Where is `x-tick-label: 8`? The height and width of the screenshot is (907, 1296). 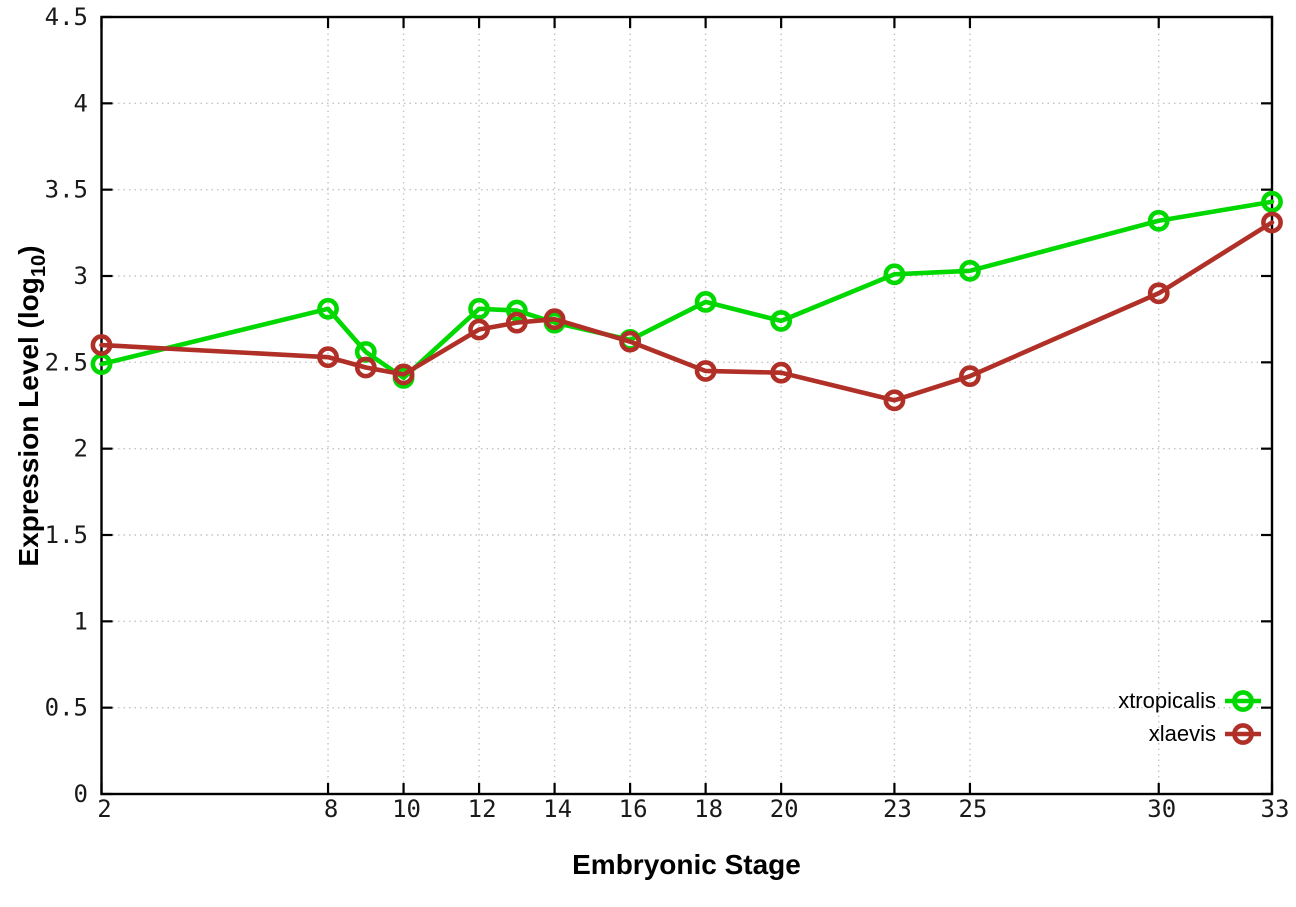 x-tick-label: 8 is located at coordinates (331, 809).